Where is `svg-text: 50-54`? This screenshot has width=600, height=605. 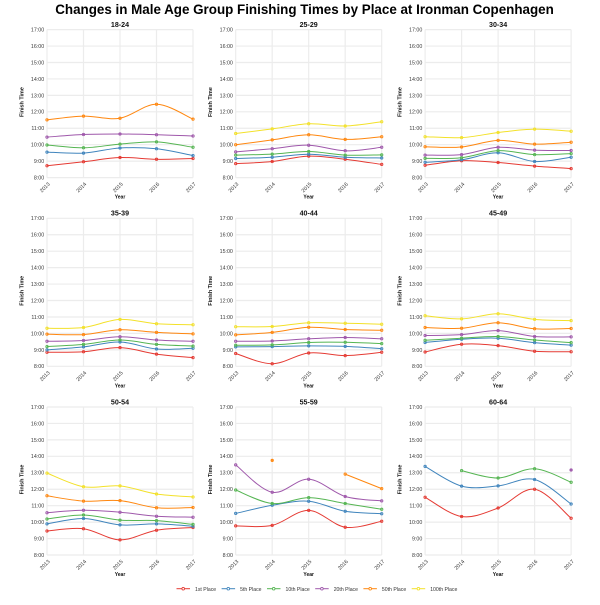 svg-text: 50-54 is located at coordinates (120, 402).